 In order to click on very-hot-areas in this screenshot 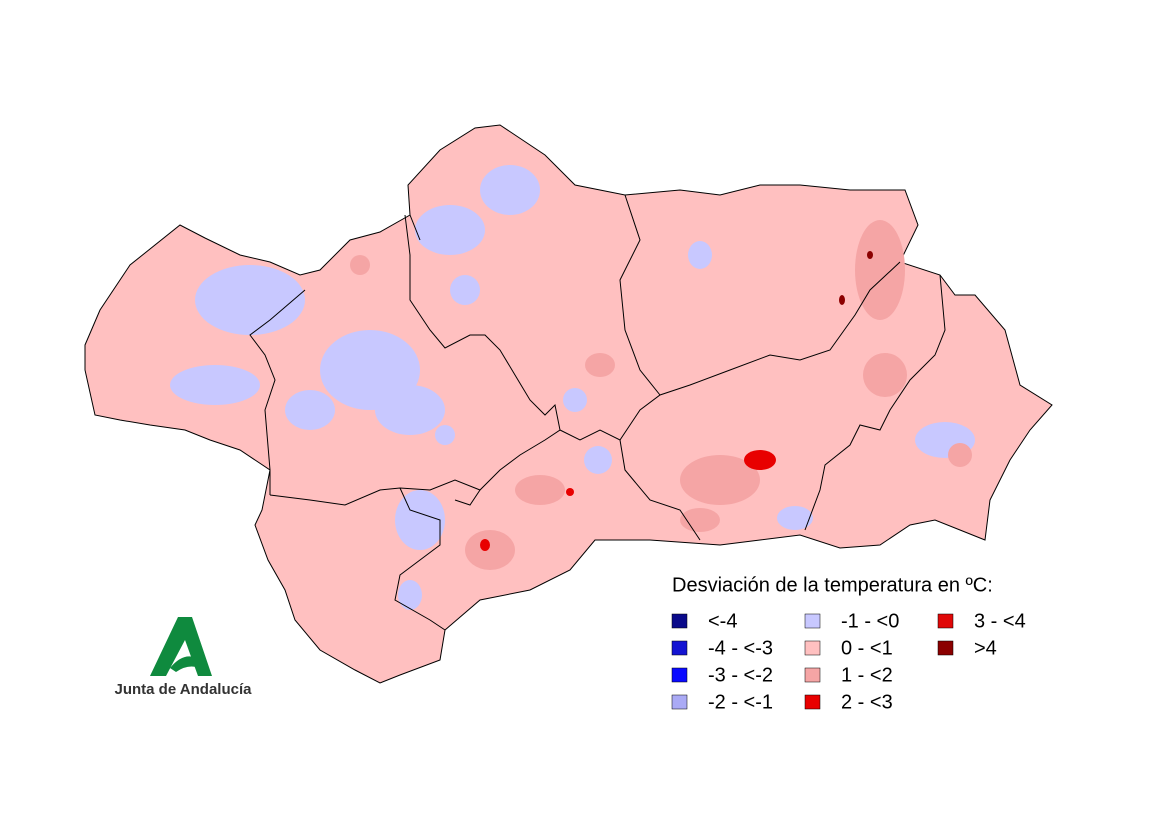, I will do `click(856, 278)`.